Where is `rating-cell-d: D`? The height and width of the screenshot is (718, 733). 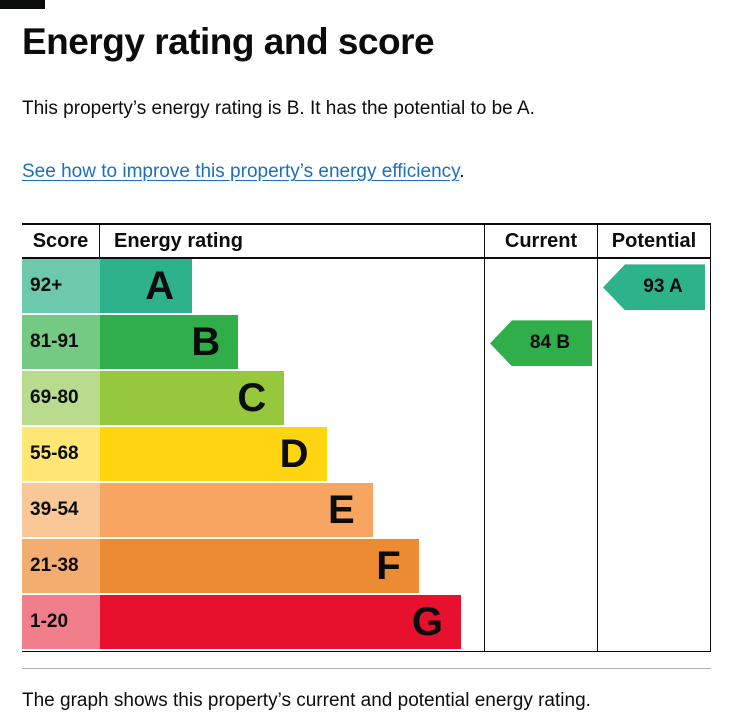
rating-cell-d: D is located at coordinates (292, 455).